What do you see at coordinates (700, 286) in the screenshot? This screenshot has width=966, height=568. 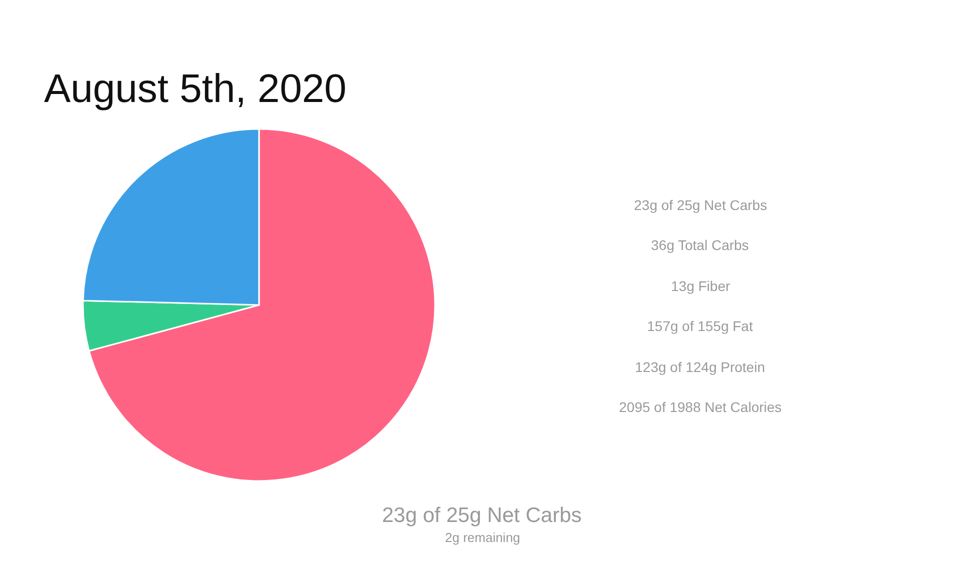 I see `text: 13g Fiber` at bounding box center [700, 286].